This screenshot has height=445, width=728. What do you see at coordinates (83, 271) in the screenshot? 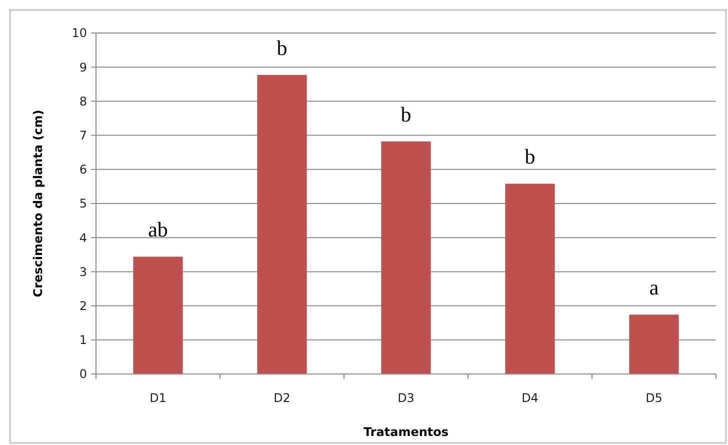
I see `y-tick-label: 3` at bounding box center [83, 271].